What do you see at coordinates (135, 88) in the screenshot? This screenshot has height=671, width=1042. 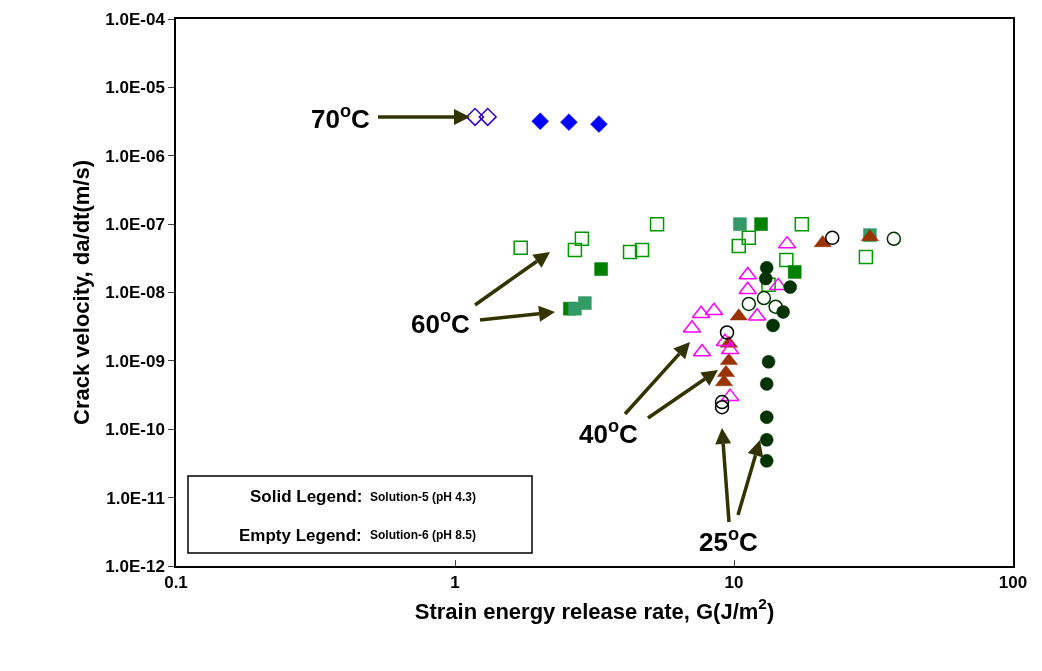 I see `y-tick-label: 1.0E-05` at bounding box center [135, 88].